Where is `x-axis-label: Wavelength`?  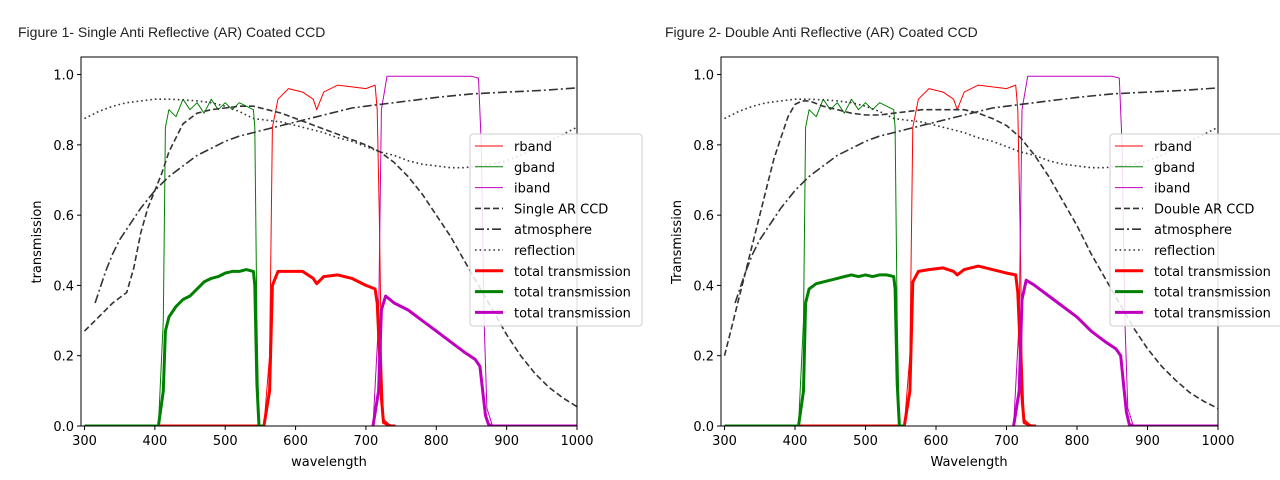
x-axis-label: Wavelength is located at coordinates (968, 462).